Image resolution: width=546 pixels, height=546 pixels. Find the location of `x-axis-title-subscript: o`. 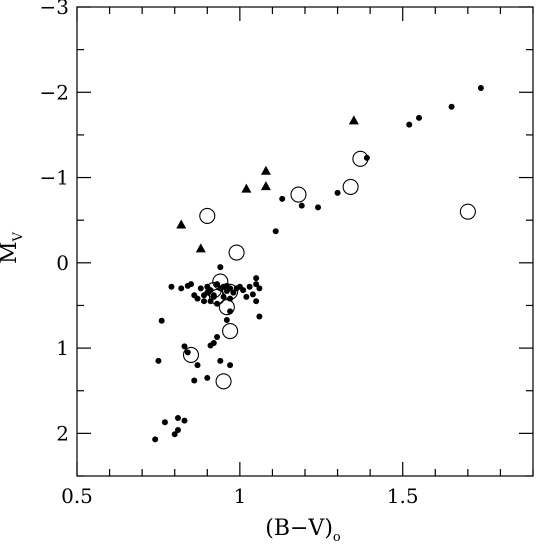

x-axis-title-subscript: o is located at coordinates (337, 537).